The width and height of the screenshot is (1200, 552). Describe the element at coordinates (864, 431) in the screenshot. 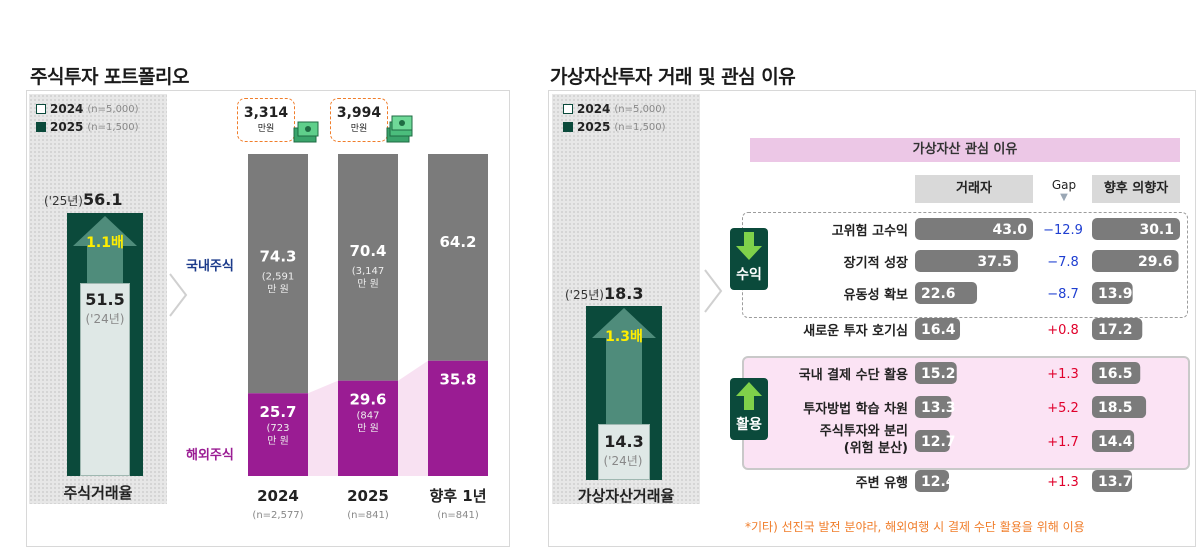

I see `reason-row-label: 주식투자와 분리` at that location.